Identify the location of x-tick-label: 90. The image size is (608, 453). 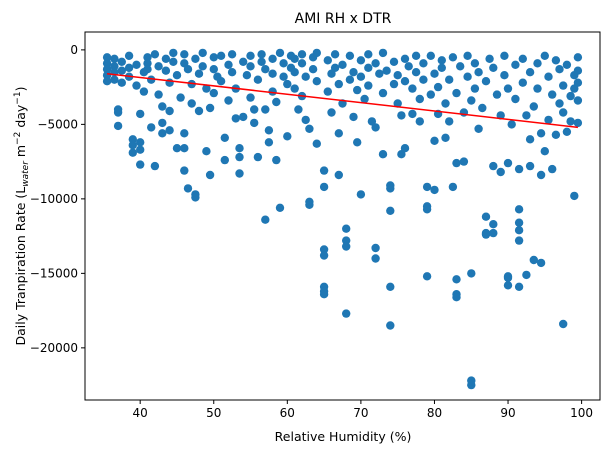
(507, 413).